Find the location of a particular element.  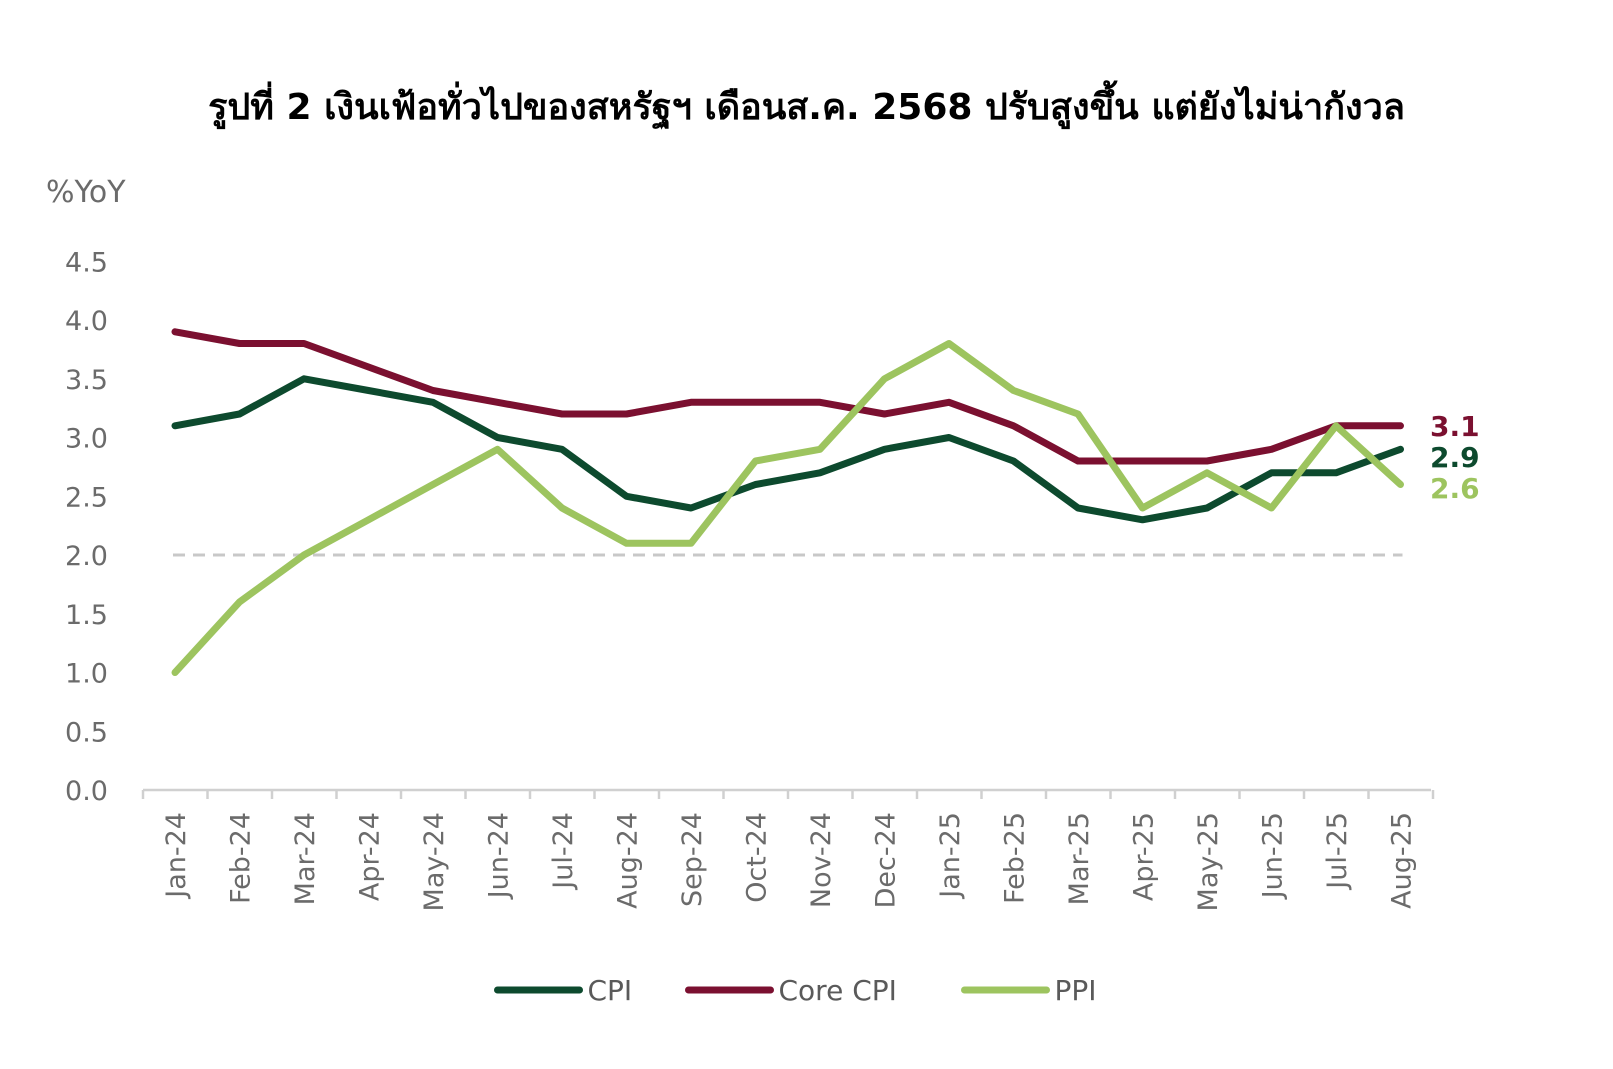

y-axis-ticks: 0.0 0.5 1.0 1.5 2.0 2.5 3.0 3.5 4.0 4.5 is located at coordinates (86, 527).